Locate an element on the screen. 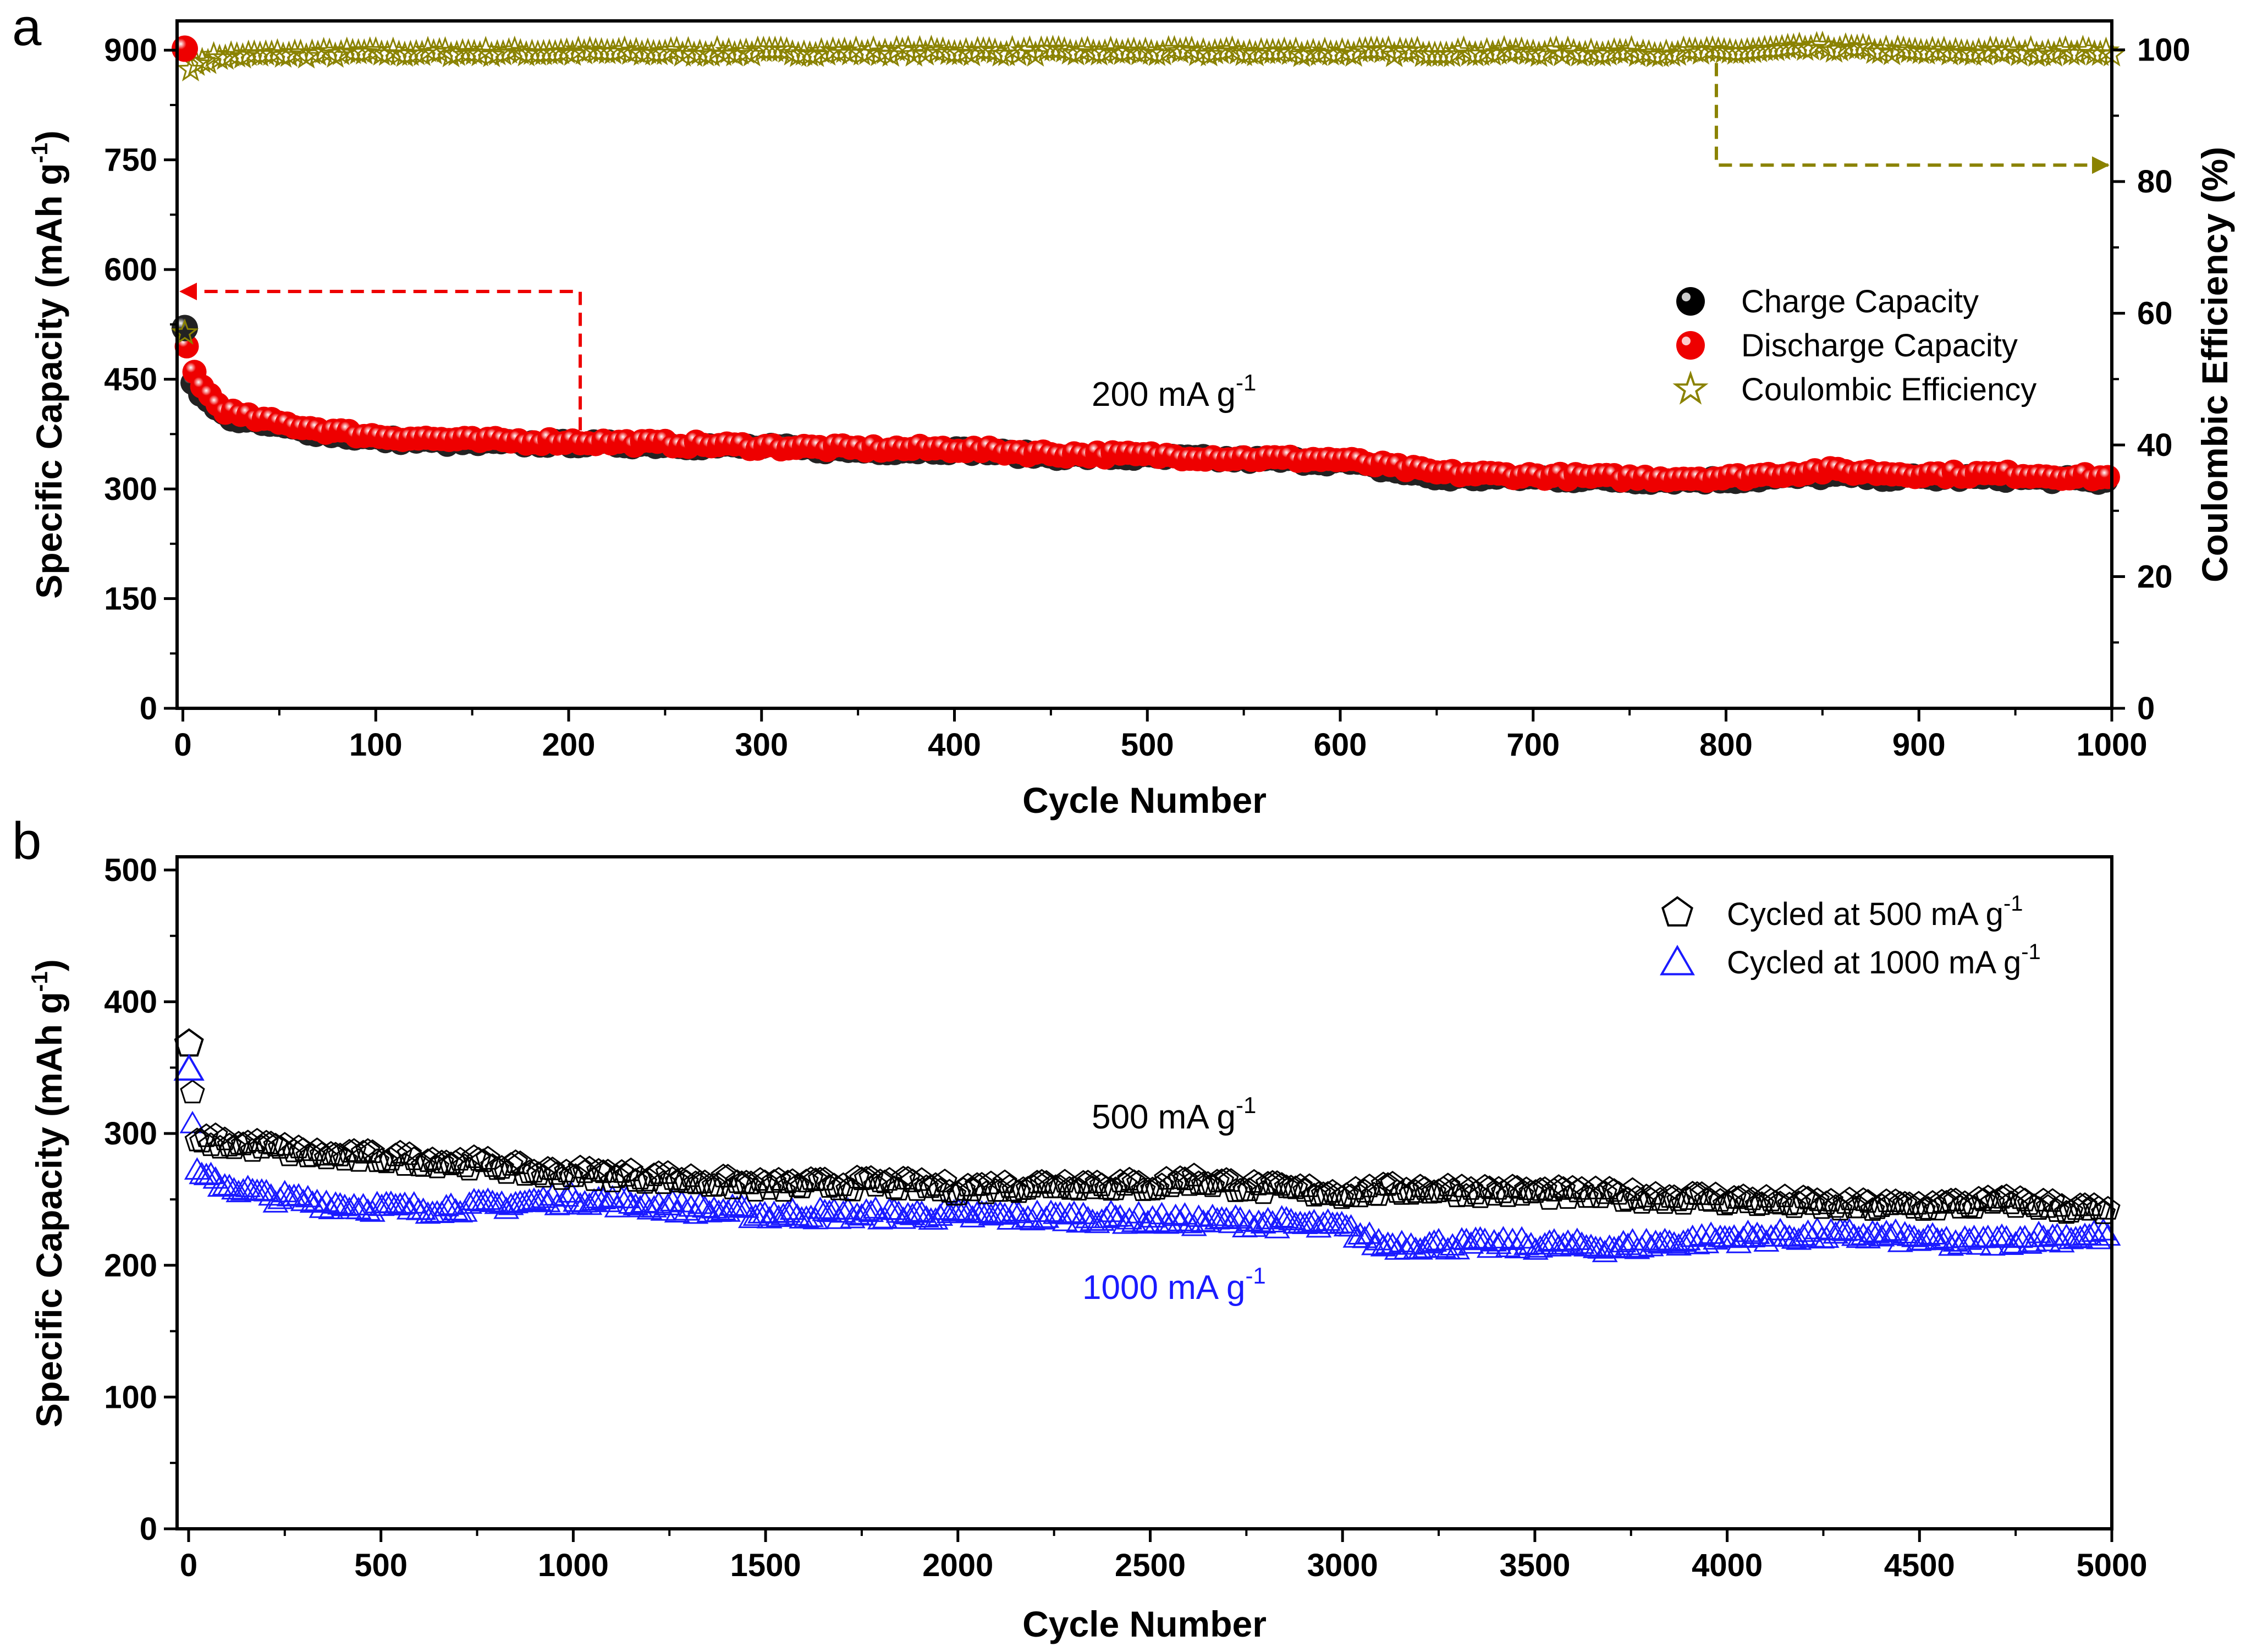  panel-a-x-tick-label: 0 is located at coordinates (182, 745).